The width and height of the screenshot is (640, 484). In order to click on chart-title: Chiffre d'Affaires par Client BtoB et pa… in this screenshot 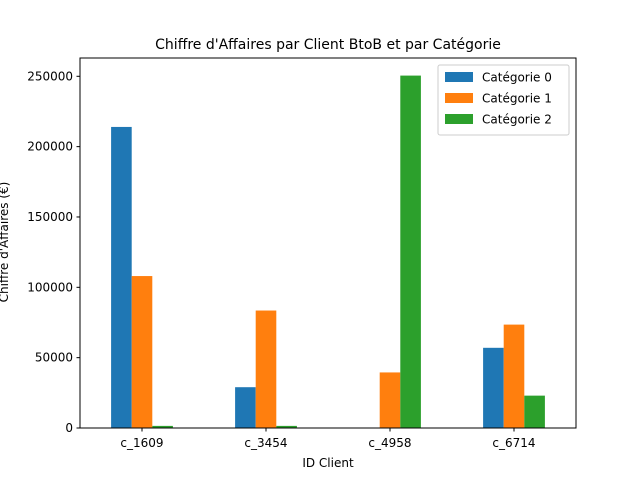, I will do `click(328, 45)`.